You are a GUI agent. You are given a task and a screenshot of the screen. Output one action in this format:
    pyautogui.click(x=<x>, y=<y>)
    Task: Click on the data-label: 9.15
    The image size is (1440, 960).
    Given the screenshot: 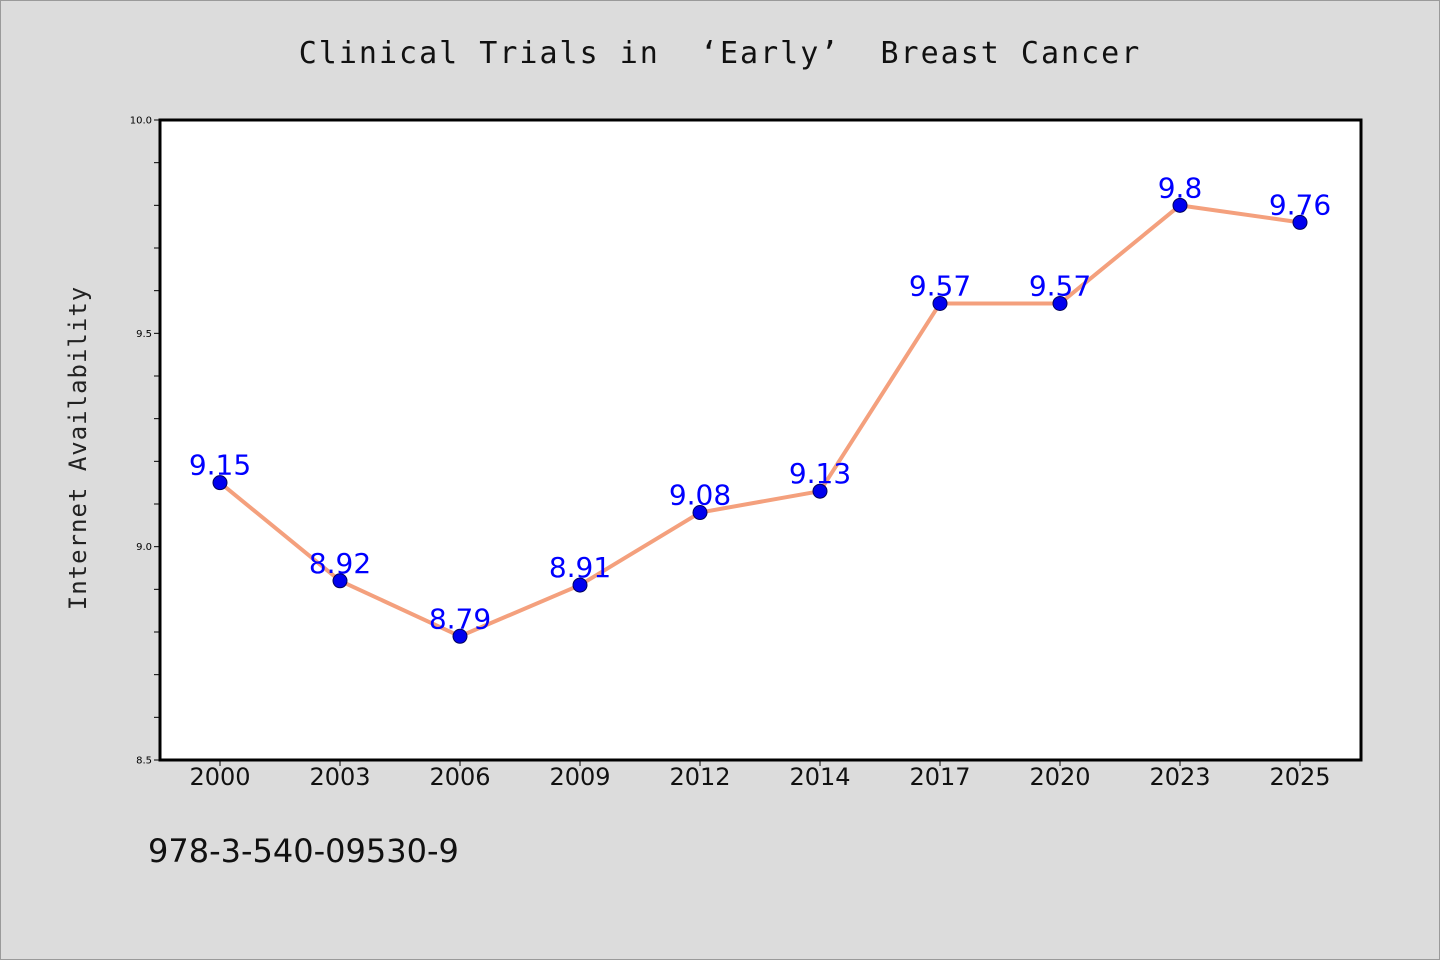 What is the action you would take?
    pyautogui.click(x=220, y=465)
    